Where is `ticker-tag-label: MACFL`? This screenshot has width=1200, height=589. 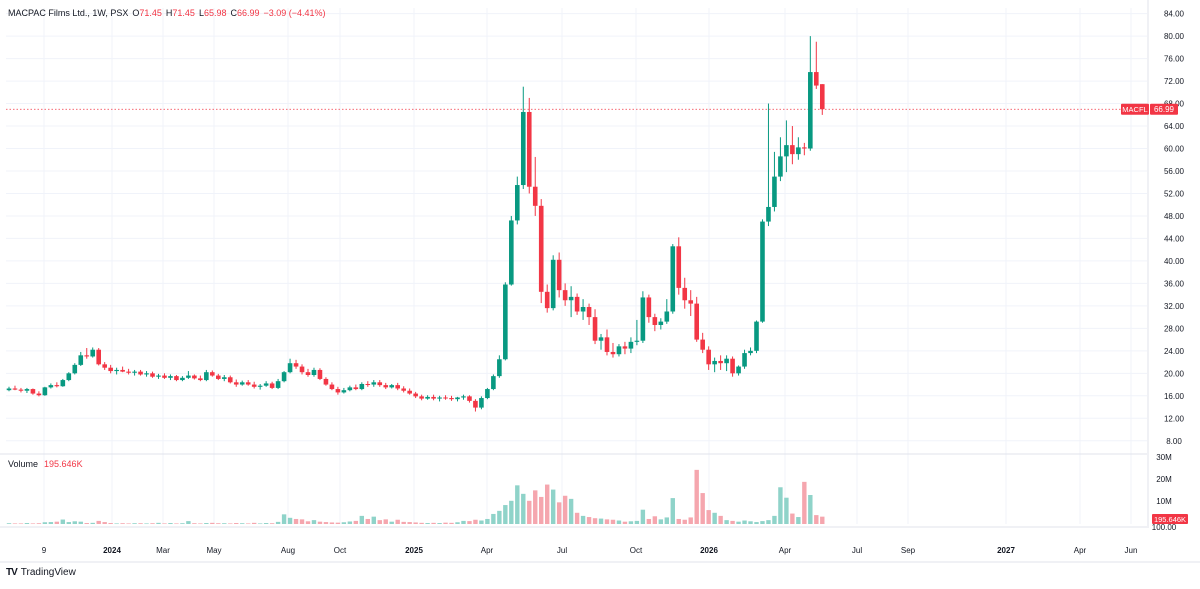 ticker-tag-label: MACFL is located at coordinates (1134, 109).